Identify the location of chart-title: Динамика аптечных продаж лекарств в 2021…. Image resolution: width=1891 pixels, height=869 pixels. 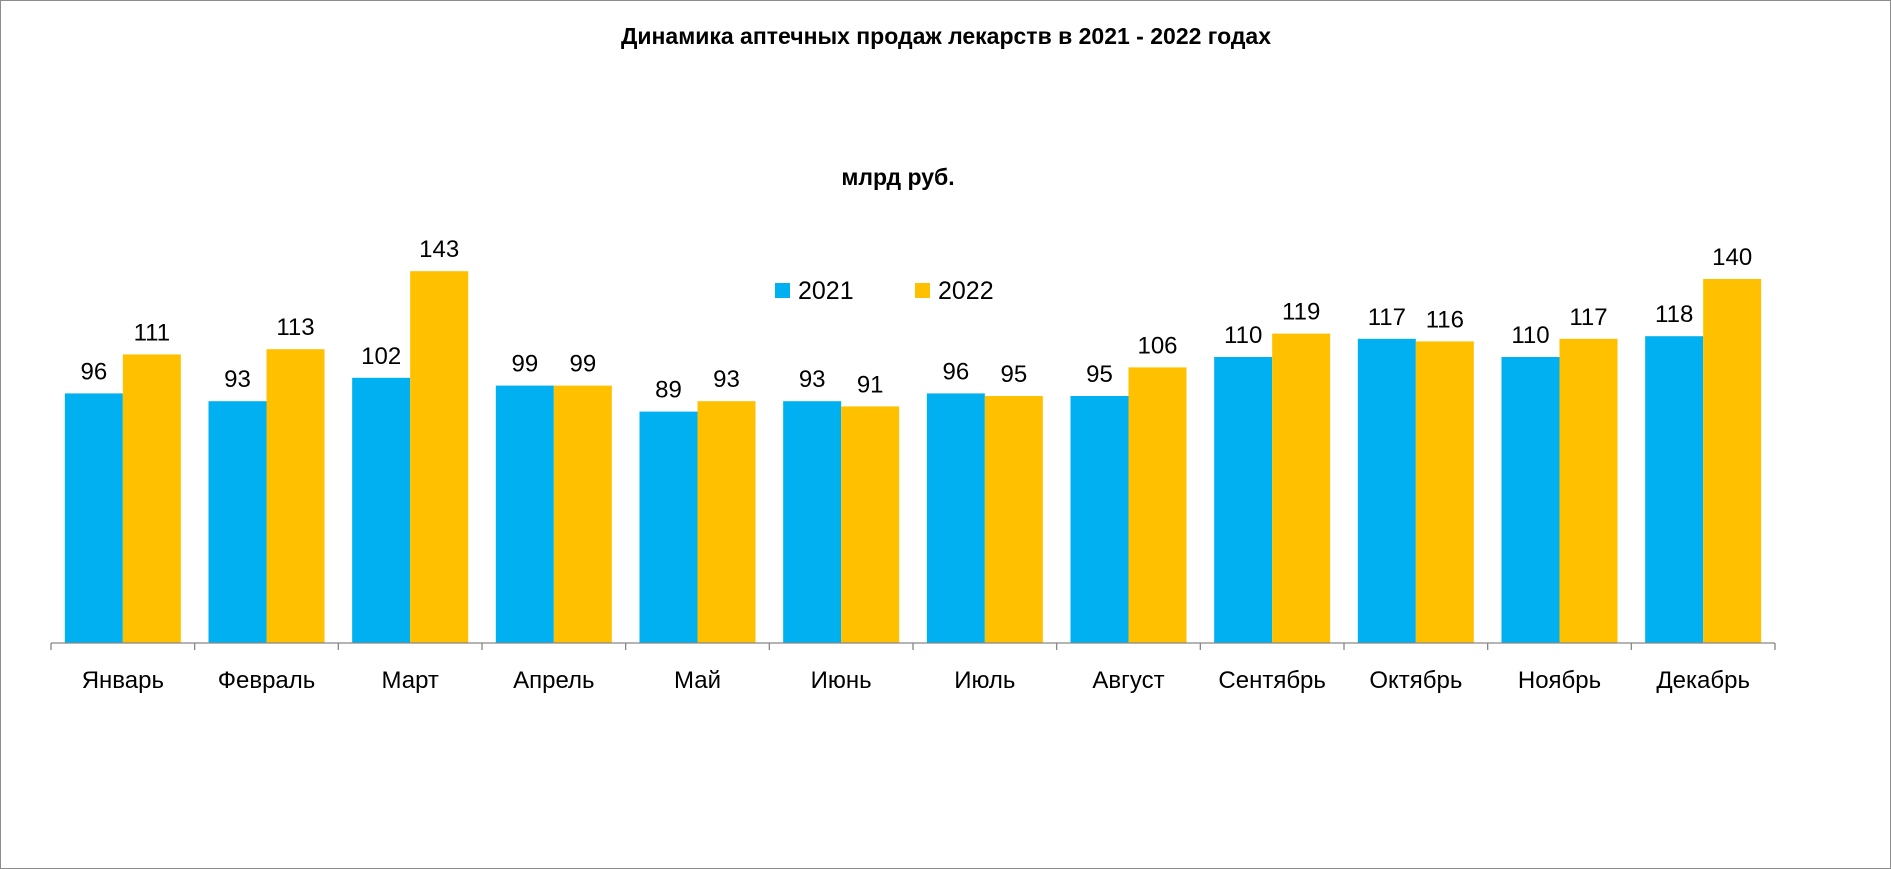
(946, 36).